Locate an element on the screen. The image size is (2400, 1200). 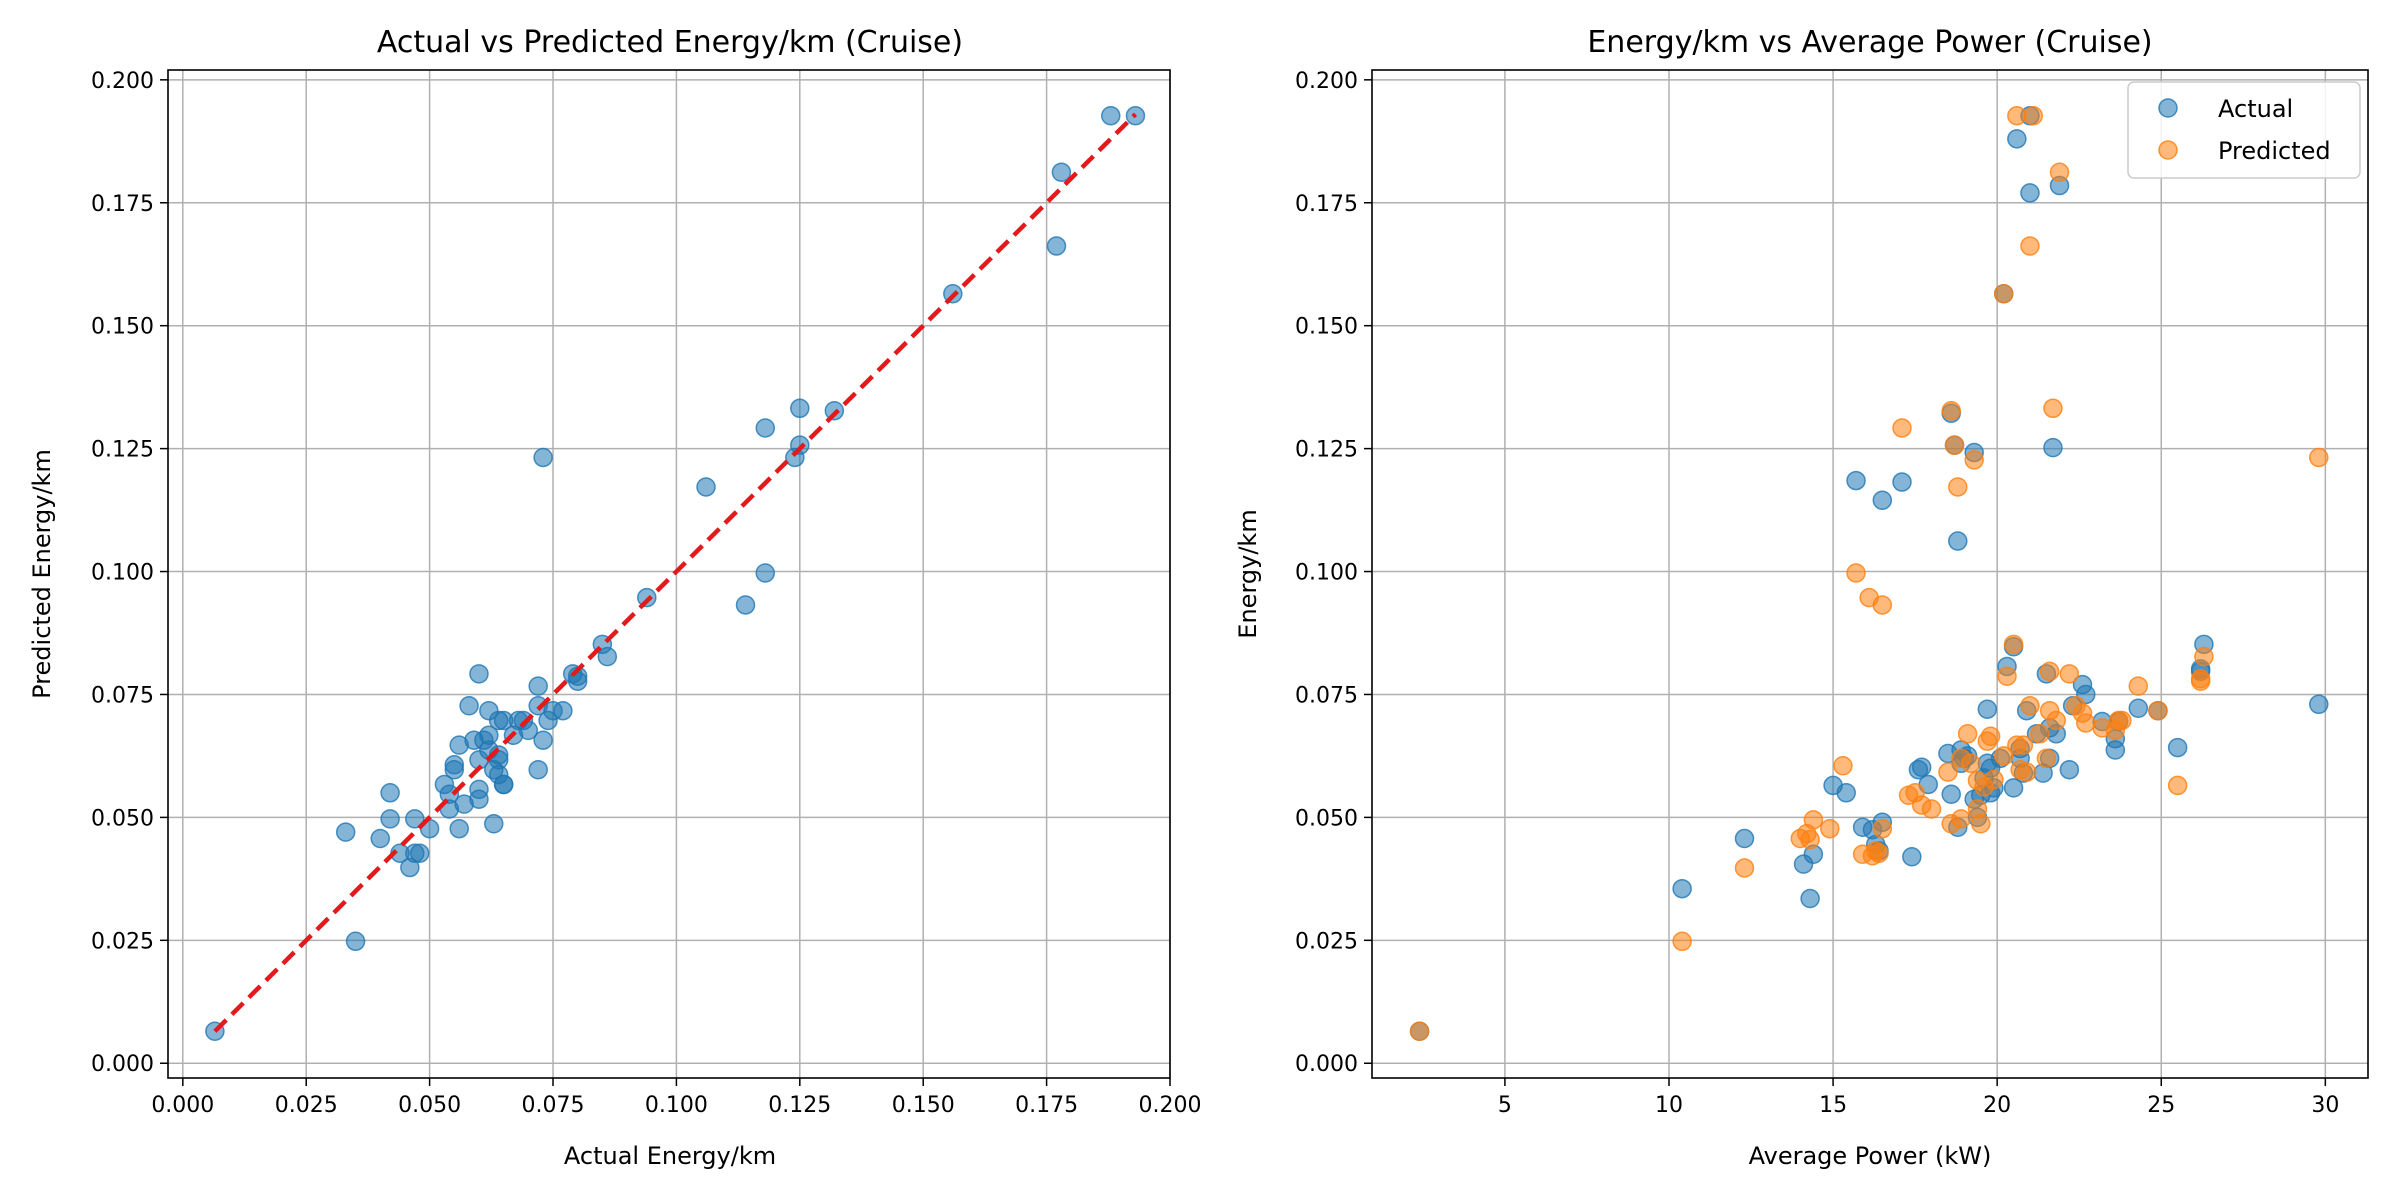
left-y-tick-label: 0.150 is located at coordinates (122, 327).